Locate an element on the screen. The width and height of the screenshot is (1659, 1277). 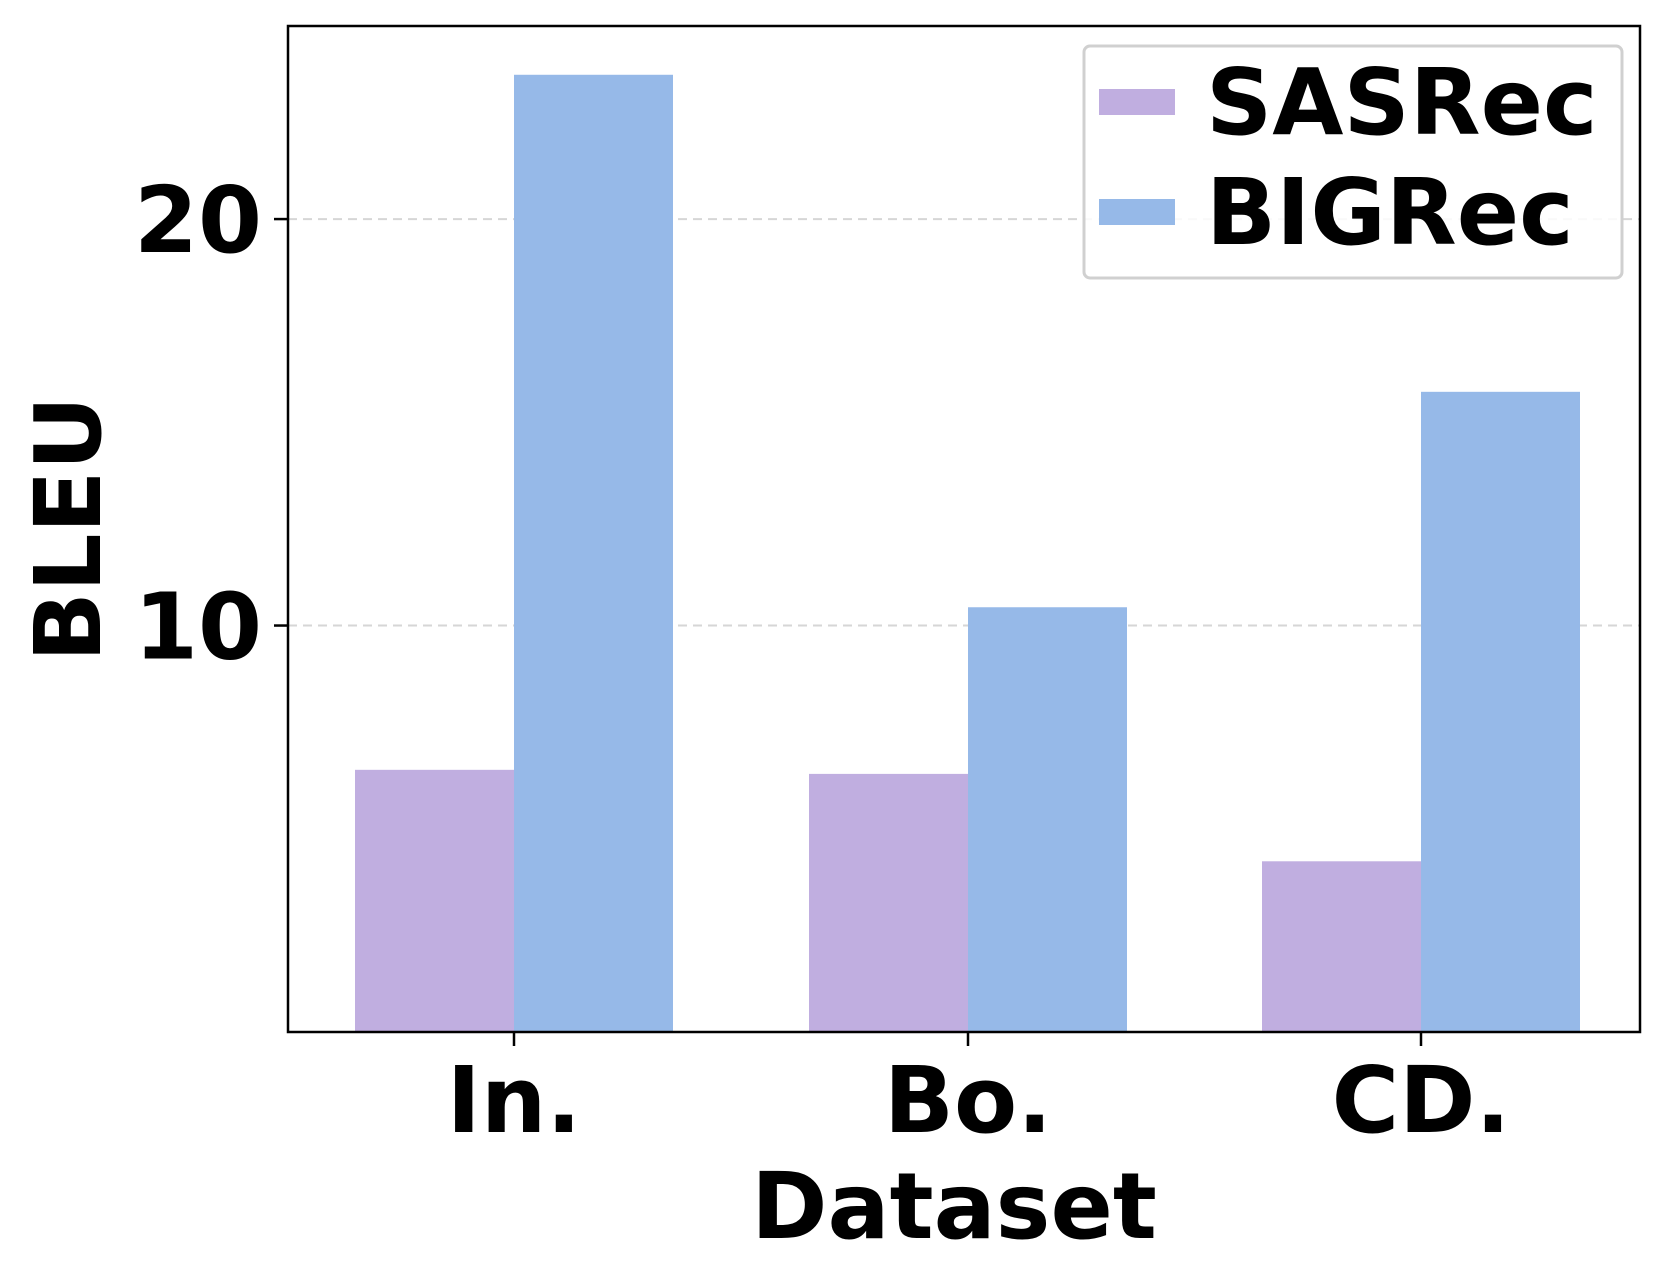
legend: SASRec BIGRec is located at coordinates (1353, 162).